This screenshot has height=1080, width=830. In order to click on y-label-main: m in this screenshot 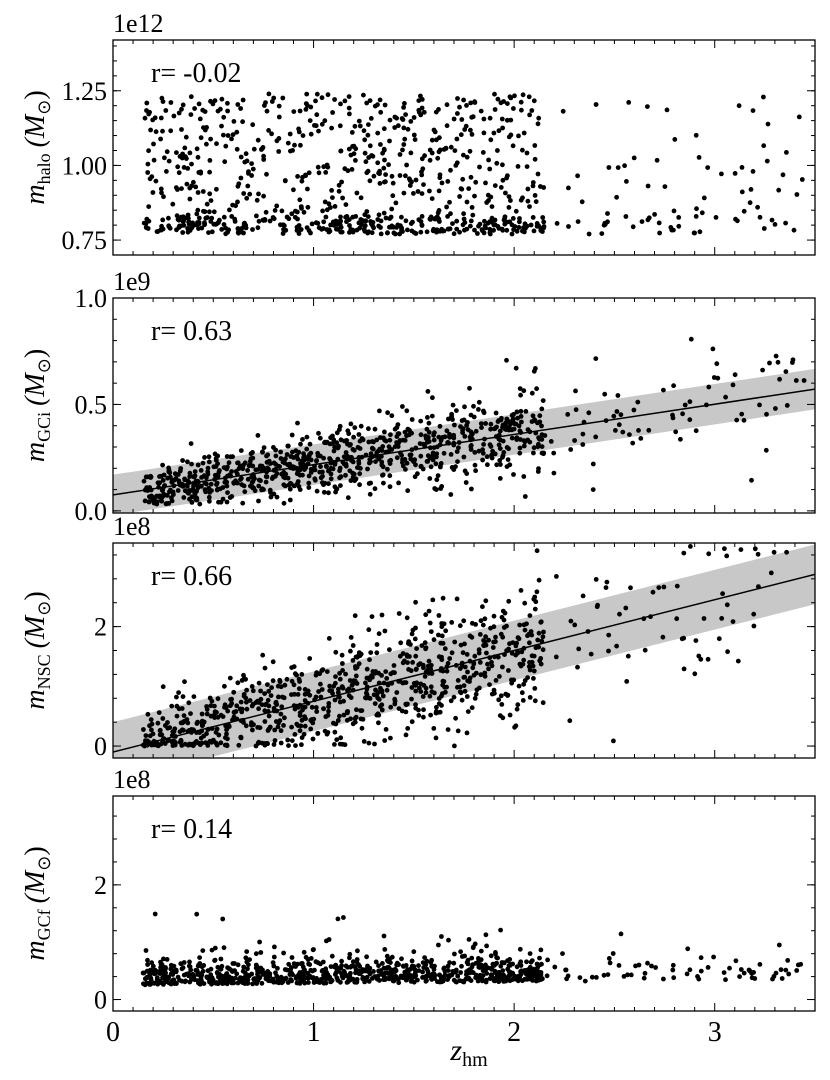, I will do `click(35, 950)`.